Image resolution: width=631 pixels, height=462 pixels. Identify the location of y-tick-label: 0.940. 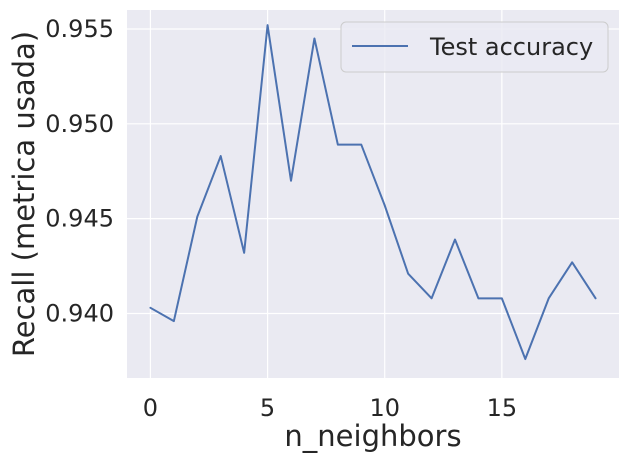
(79, 314).